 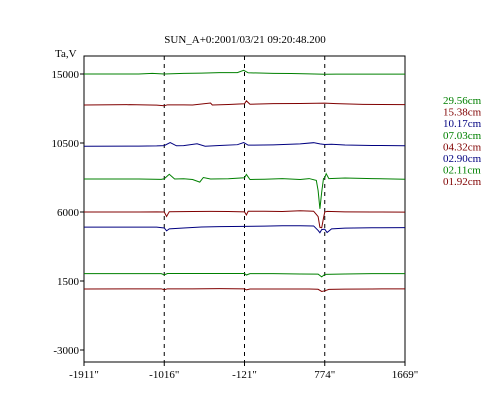 What do you see at coordinates (68, 282) in the screenshot?
I see `y-tick-label: 1500` at bounding box center [68, 282].